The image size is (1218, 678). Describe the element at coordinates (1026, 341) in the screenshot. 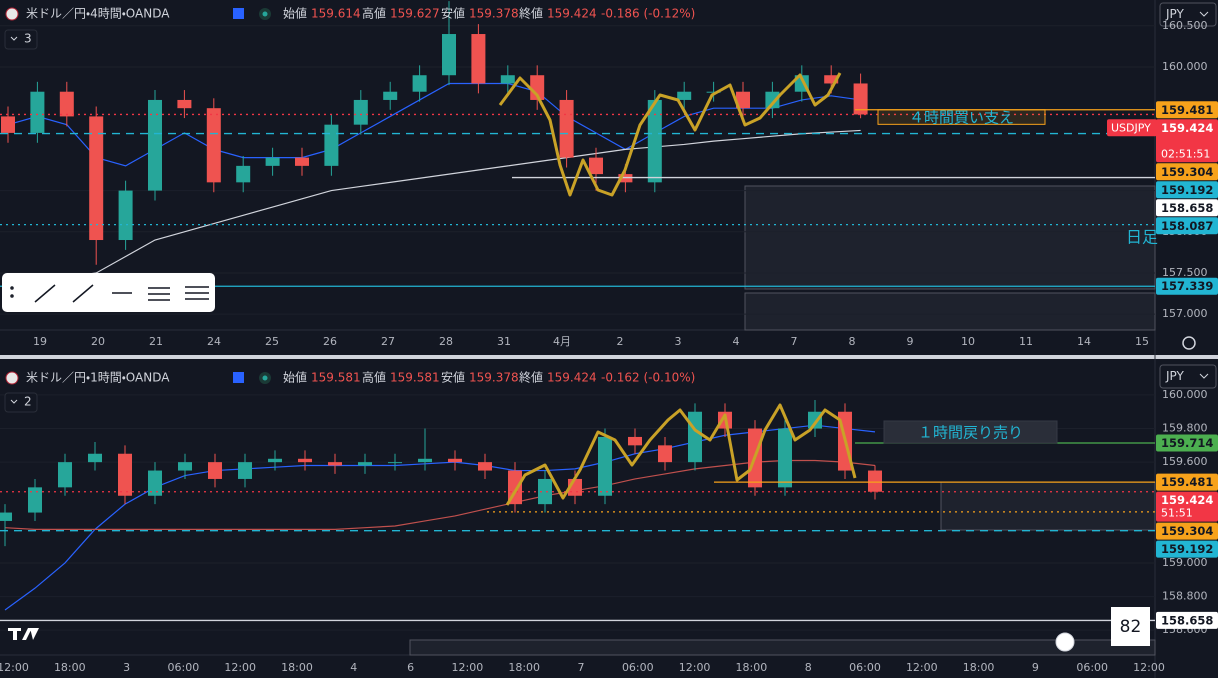

I see `x-tick-label: 11` at that location.